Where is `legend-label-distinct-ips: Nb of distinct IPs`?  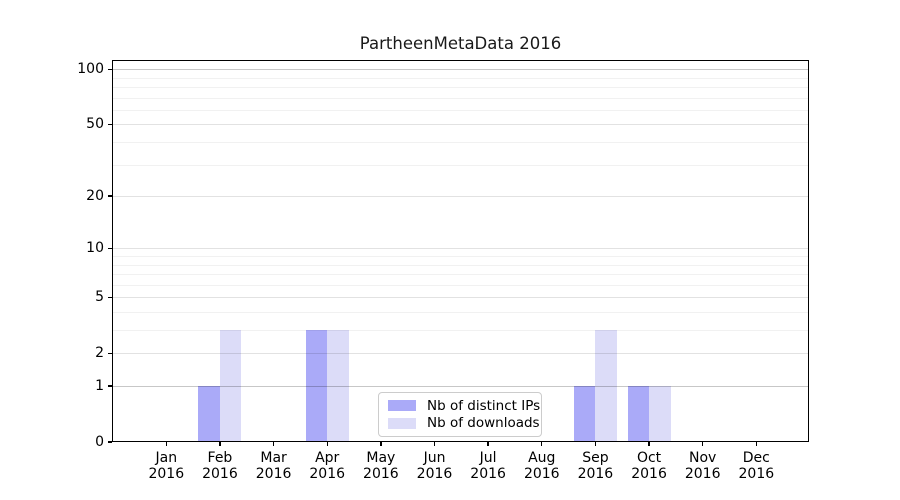 legend-label-distinct-ips: Nb of distinct IPs is located at coordinates (484, 405).